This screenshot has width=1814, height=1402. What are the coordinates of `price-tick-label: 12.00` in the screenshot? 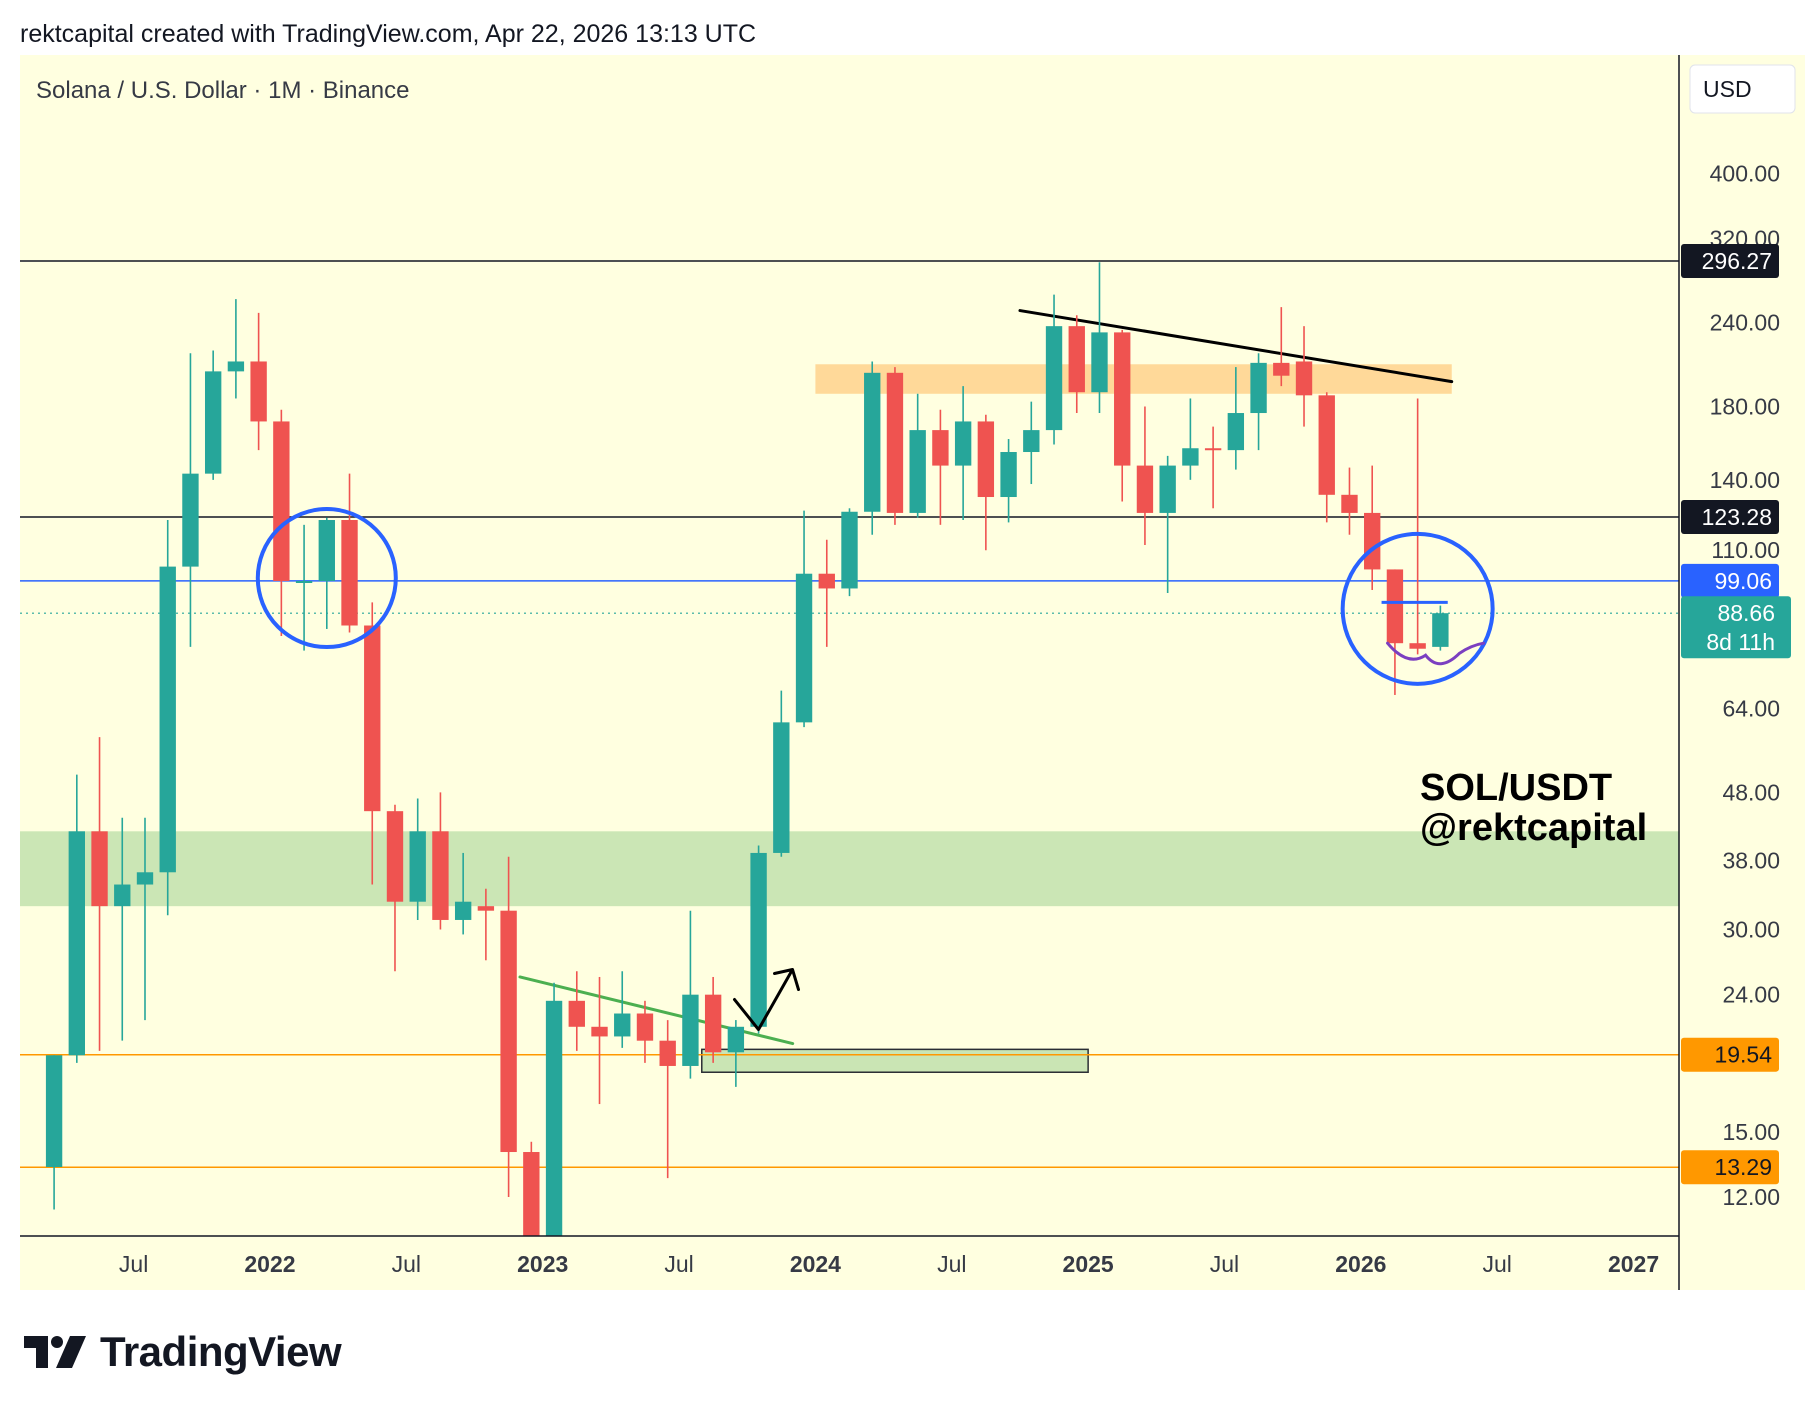 It's located at (1751, 1197).